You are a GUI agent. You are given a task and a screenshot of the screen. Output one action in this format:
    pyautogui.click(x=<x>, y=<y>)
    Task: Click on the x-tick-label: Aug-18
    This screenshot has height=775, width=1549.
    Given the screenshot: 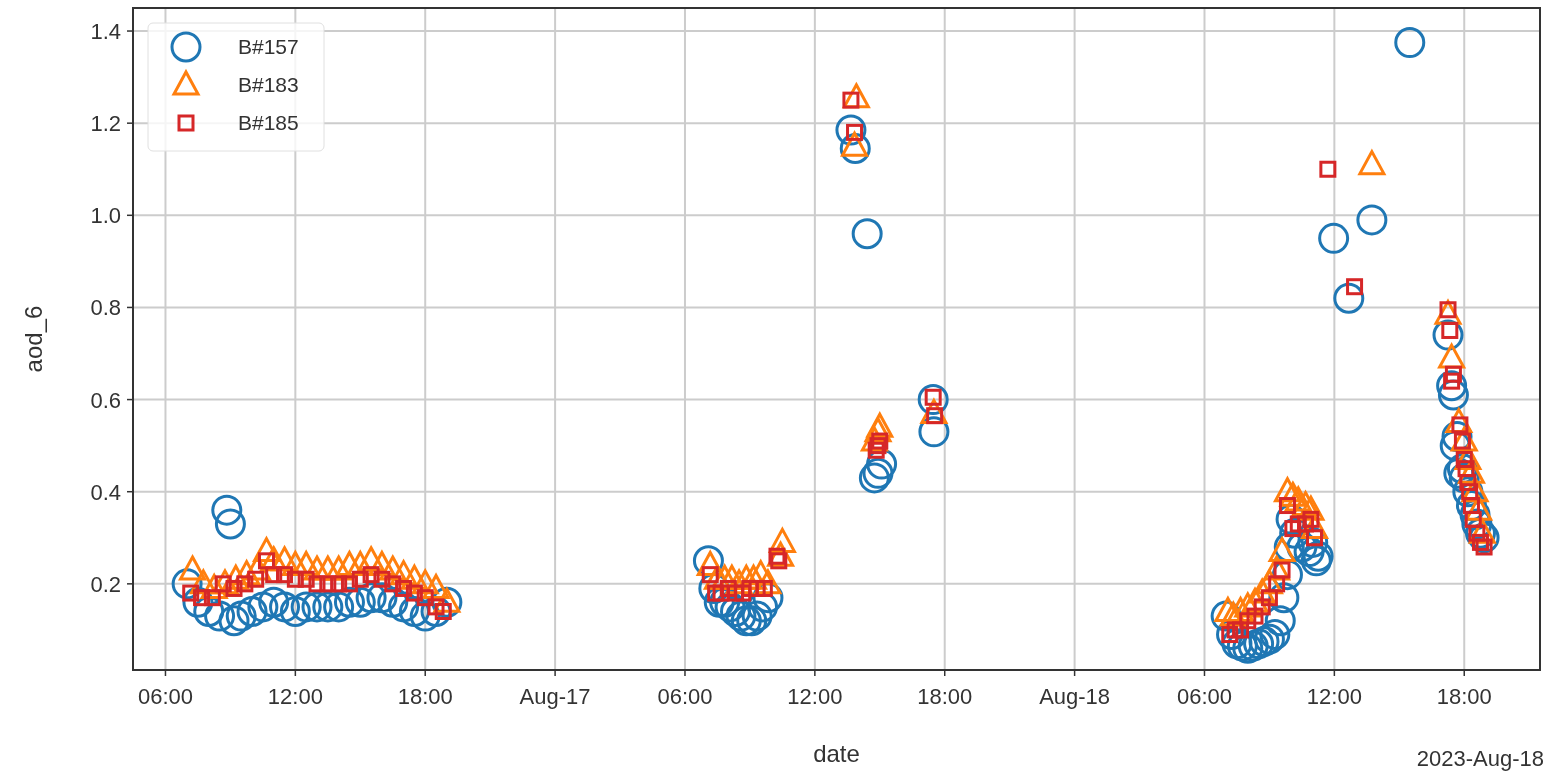 What is the action you would take?
    pyautogui.click(x=1075, y=696)
    